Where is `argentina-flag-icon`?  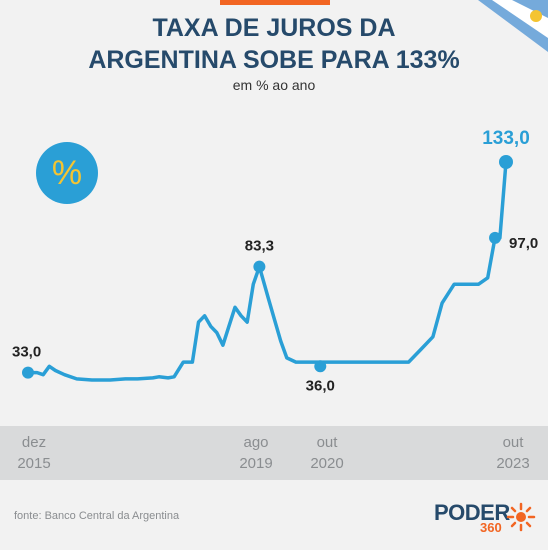
argentina-flag-icon is located at coordinates (513, 26).